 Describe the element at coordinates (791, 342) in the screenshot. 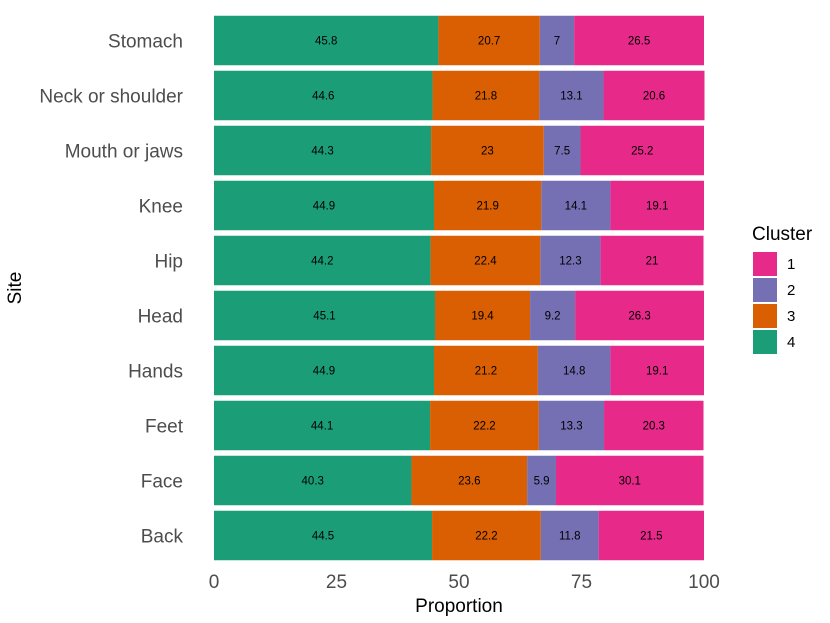

I see `legend-label-cluster-4: 4` at that location.